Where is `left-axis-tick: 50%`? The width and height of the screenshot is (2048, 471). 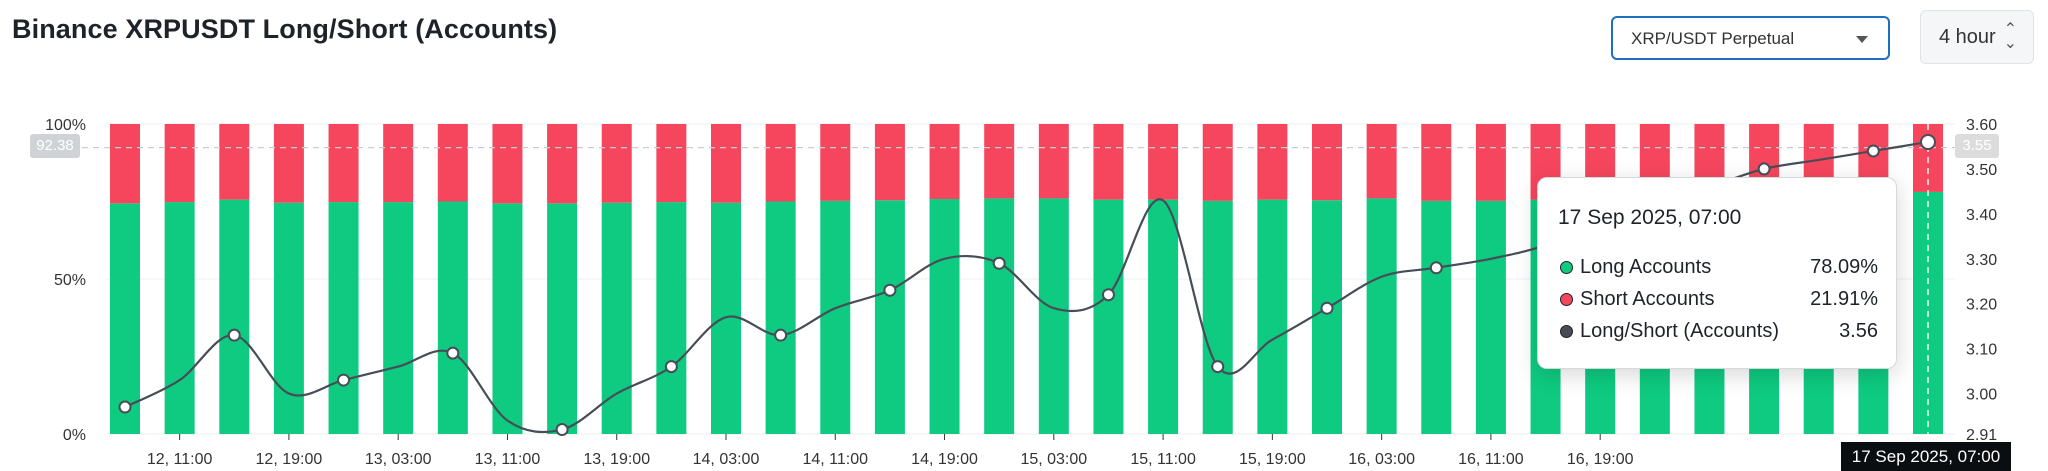
left-axis-tick: 50% is located at coordinates (70, 280).